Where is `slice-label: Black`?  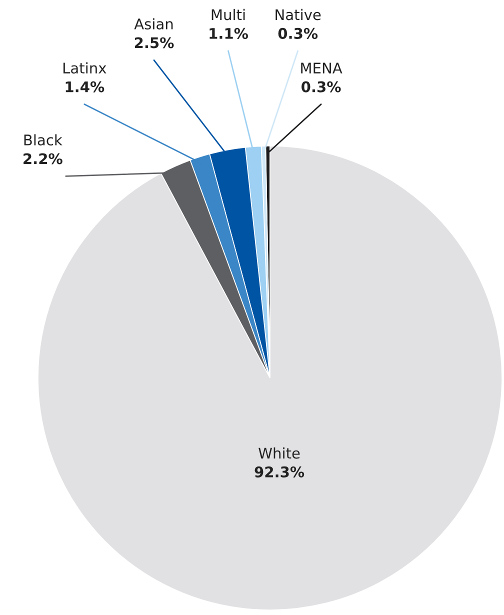 slice-label: Black is located at coordinates (43, 140).